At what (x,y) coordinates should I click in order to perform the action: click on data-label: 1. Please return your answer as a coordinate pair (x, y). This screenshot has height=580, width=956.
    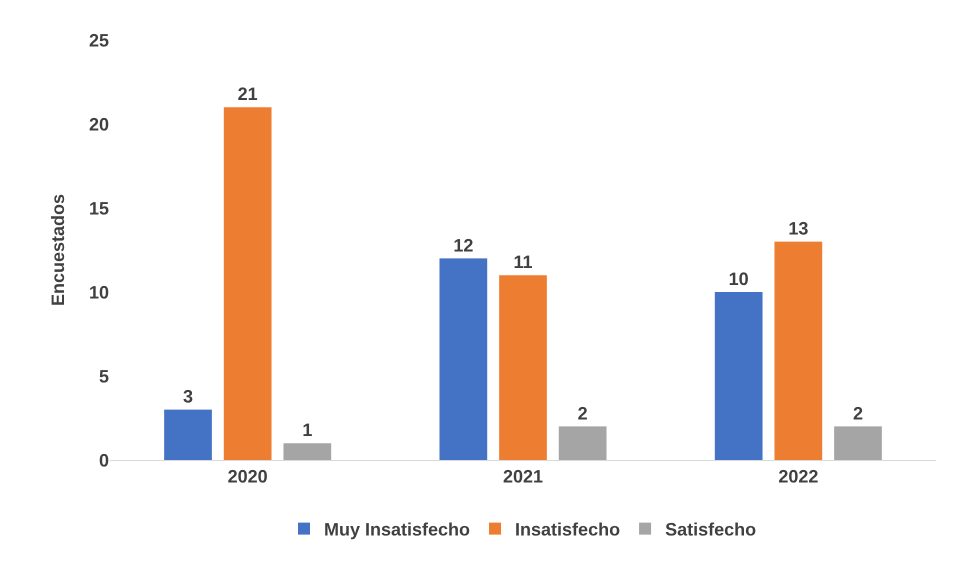
    Looking at the image, I should click on (307, 430).